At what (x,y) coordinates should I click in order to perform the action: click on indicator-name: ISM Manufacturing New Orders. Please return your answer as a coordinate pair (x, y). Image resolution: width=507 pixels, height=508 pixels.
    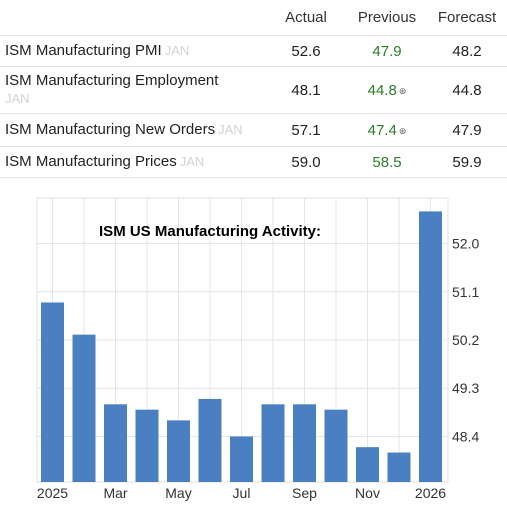
    Looking at the image, I should click on (110, 129).